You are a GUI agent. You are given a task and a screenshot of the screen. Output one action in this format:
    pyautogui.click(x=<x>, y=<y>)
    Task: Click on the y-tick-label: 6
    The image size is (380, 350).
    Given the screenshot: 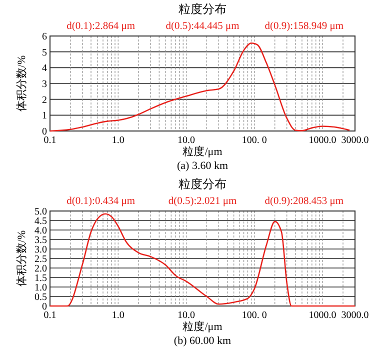 What is the action you would take?
    pyautogui.click(x=44, y=37)
    